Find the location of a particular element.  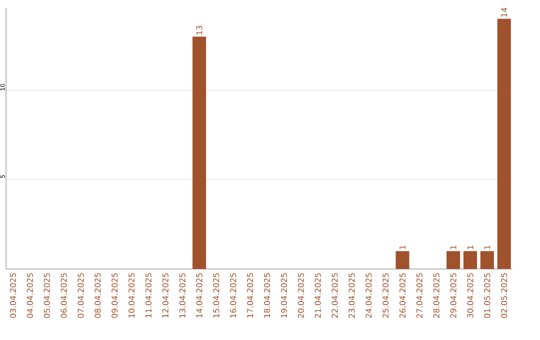

x-tick-label: 27.04.2025 is located at coordinates (419, 295).